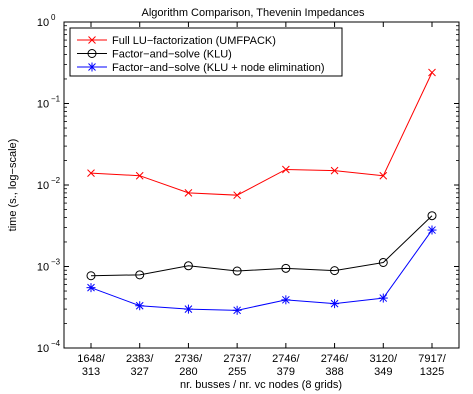 This screenshot has width=473, height=394. Describe the element at coordinates (13, 185) in the screenshot. I see `y-axis-label: time (s., log−scale)` at that location.